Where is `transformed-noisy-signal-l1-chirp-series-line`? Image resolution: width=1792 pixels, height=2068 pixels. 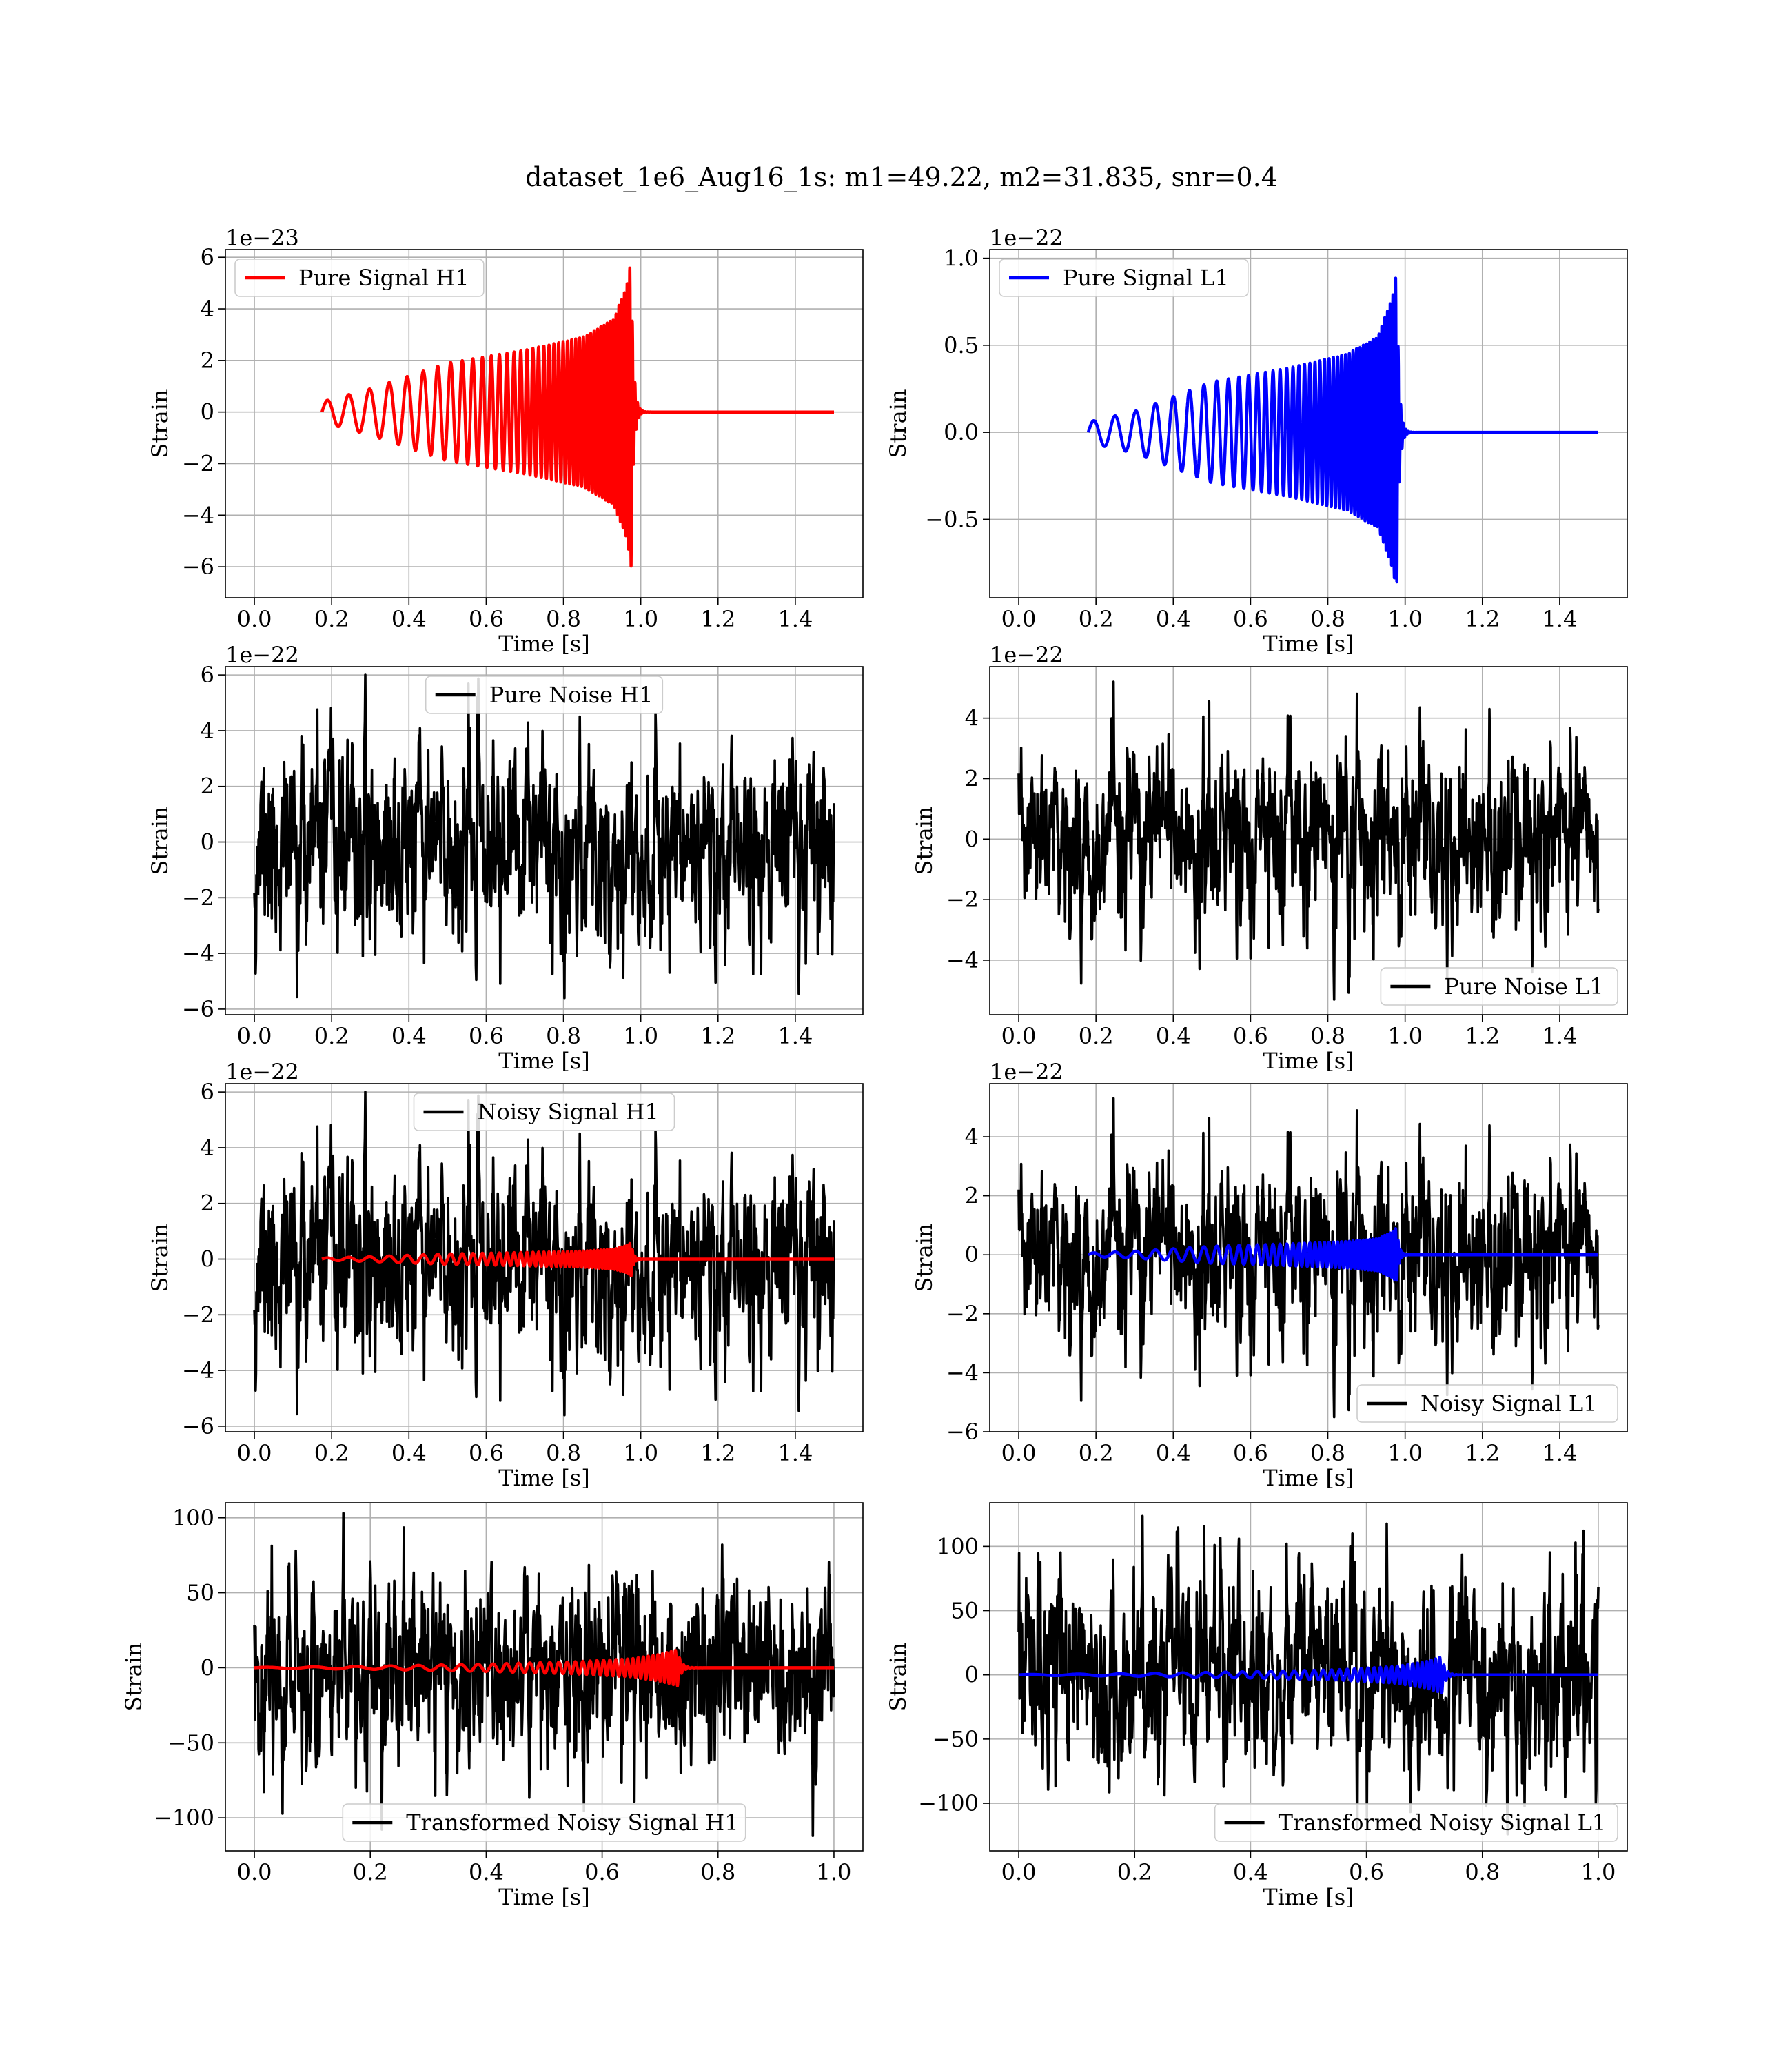 transformed-noisy-signal-l1-chirp-series-line is located at coordinates (1308, 1675).